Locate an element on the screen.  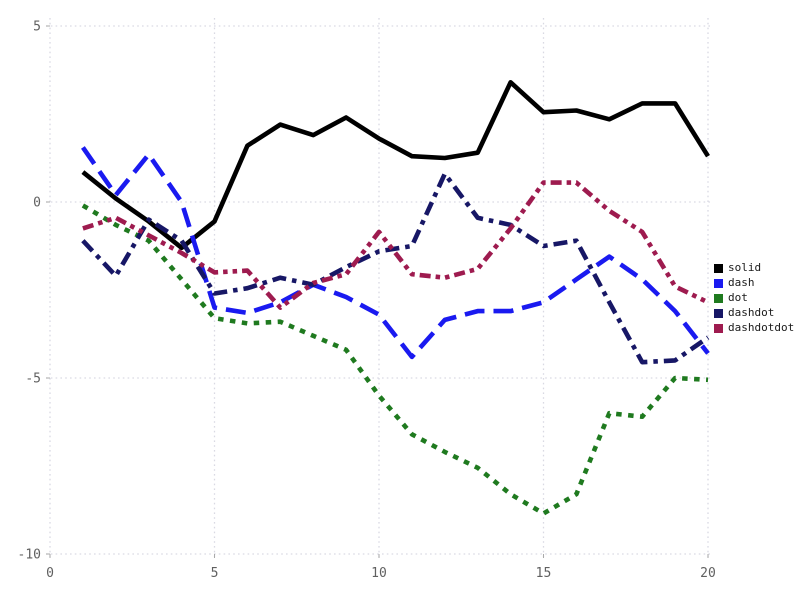
legend-item-dashdot: dashdot is located at coordinates (754, 313).